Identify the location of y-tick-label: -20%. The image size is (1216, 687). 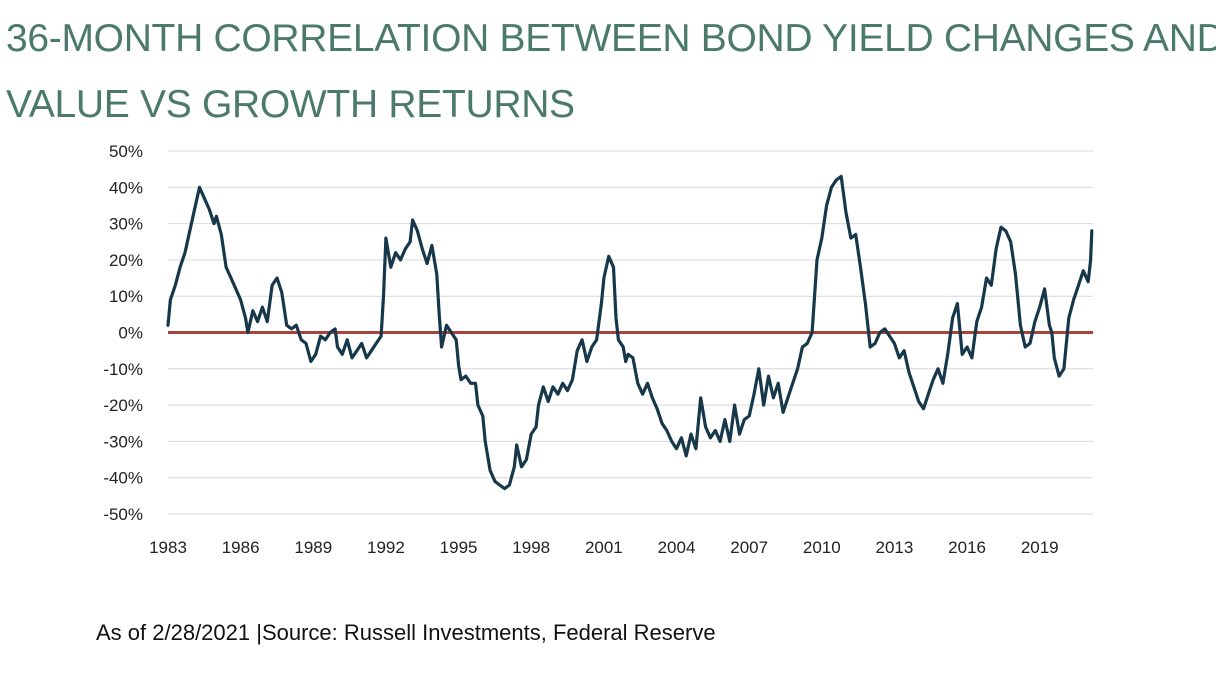
(123, 405).